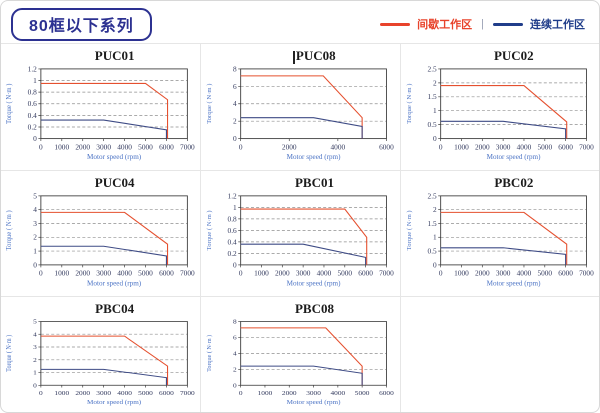 This screenshot has width=600, height=413. Describe the element at coordinates (114, 55) in the screenshot. I see `chart-title: PUC01` at that location.